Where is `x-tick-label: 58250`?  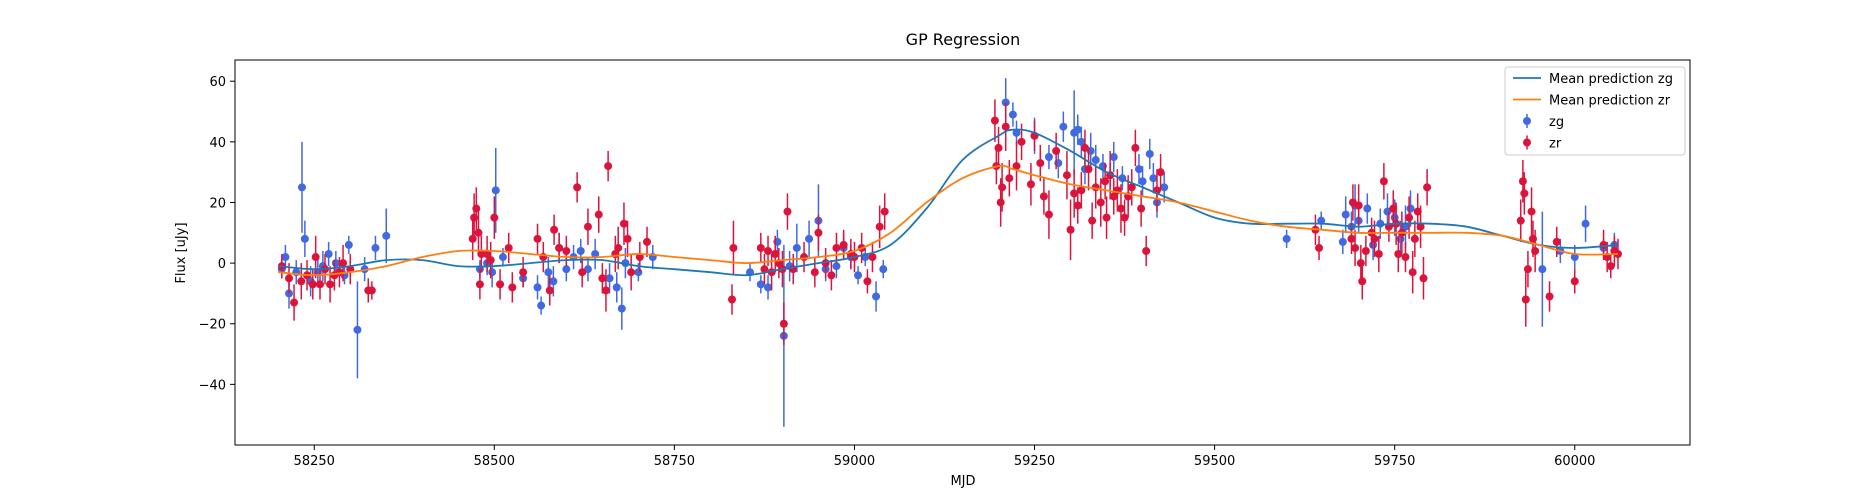
x-tick-label: 58250 is located at coordinates (314, 461).